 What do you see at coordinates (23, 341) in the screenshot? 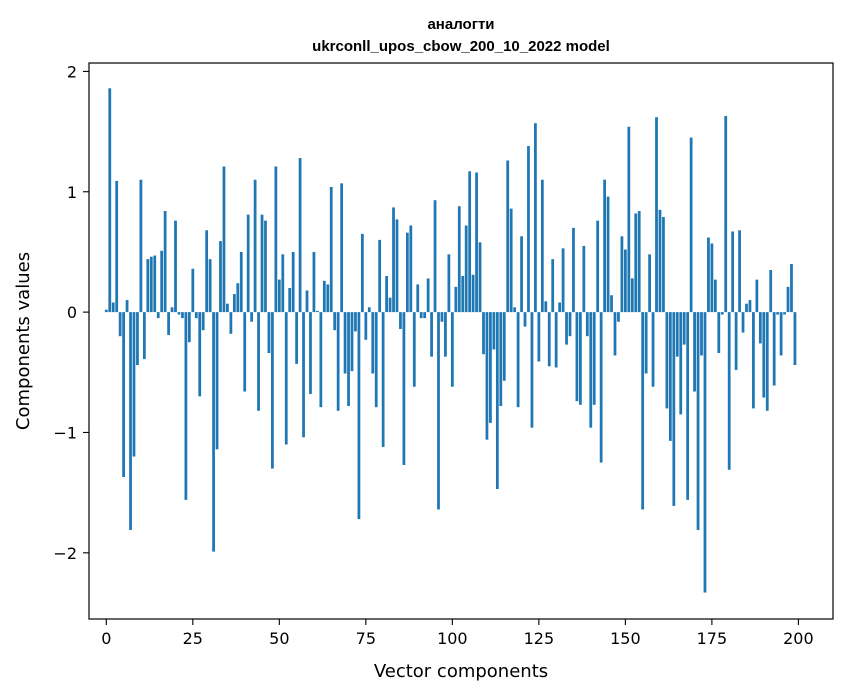
I see `y-axis-label: Components values` at bounding box center [23, 341].